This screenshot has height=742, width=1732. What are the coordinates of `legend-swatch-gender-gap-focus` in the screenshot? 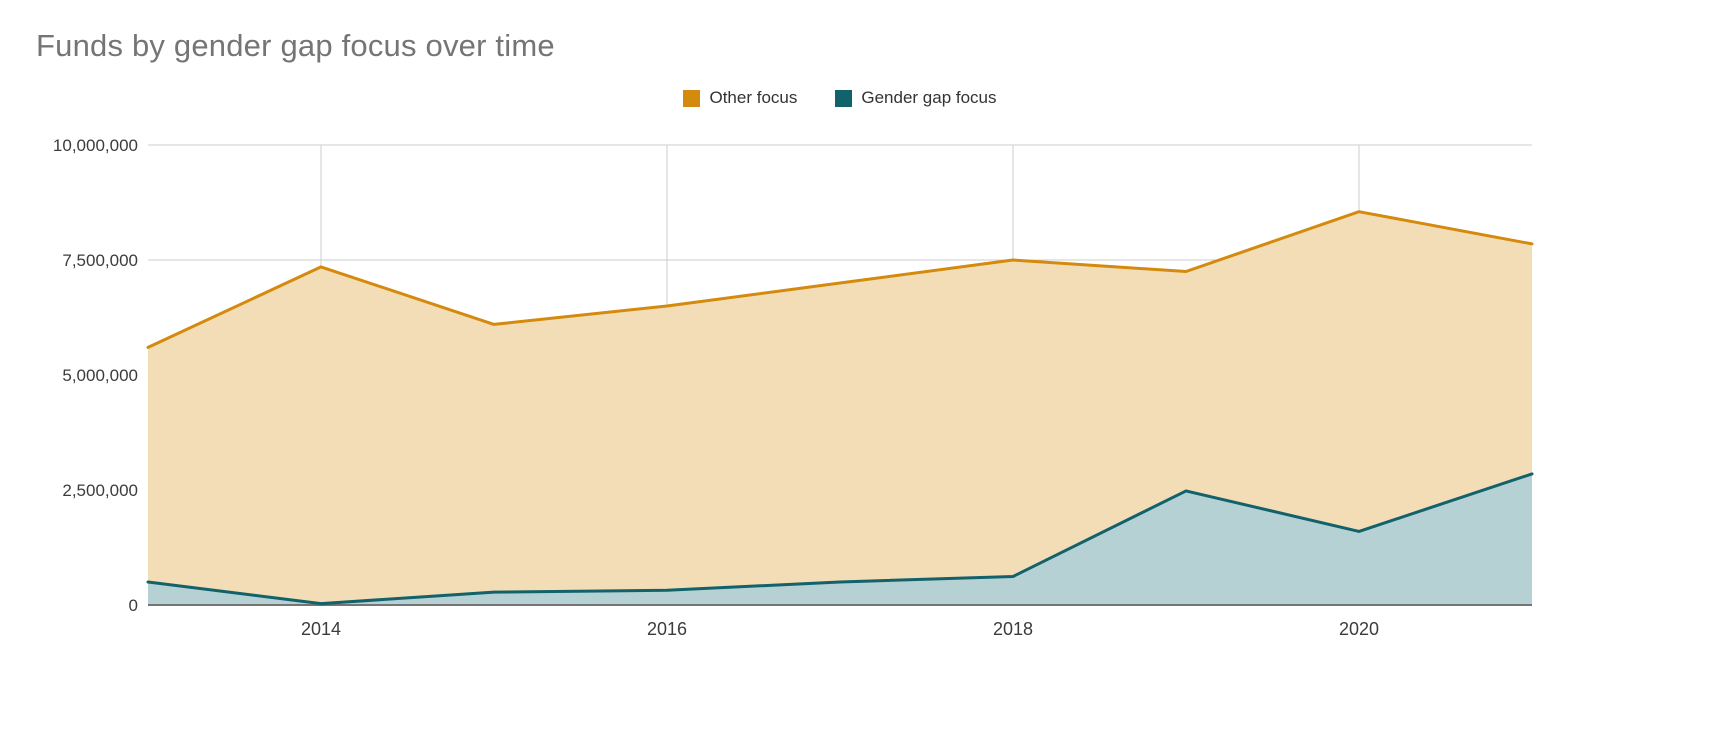 It's located at (844, 98).